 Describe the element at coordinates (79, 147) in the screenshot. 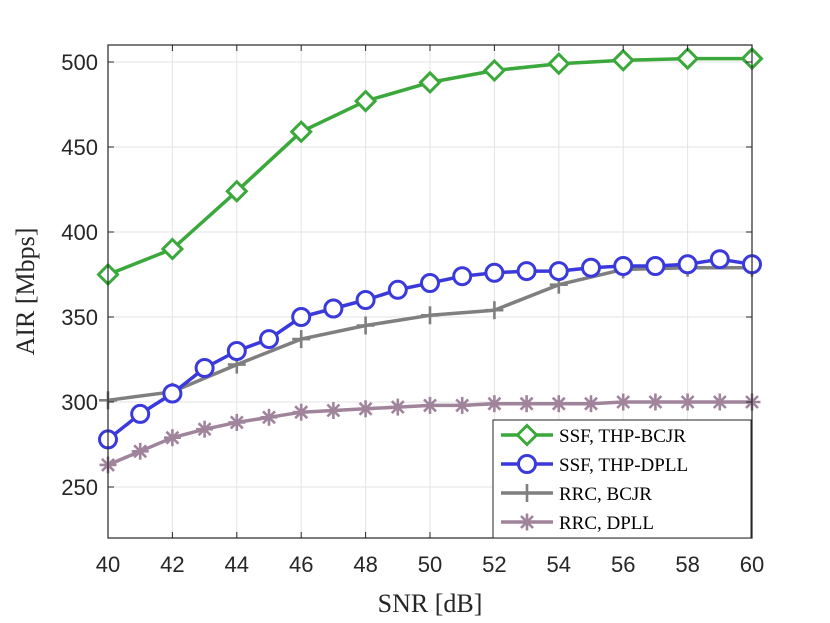

I see `y-tick-label: 450` at that location.